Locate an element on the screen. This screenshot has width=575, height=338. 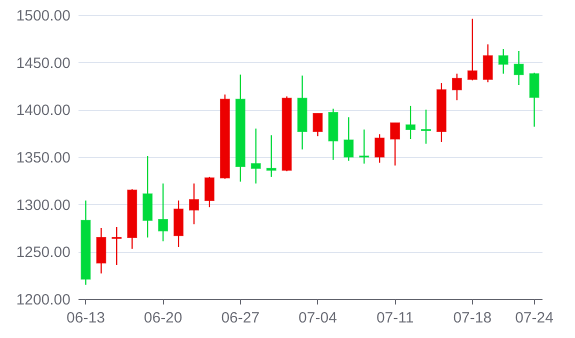
x-tick-label: 07-24 is located at coordinates (534, 318).